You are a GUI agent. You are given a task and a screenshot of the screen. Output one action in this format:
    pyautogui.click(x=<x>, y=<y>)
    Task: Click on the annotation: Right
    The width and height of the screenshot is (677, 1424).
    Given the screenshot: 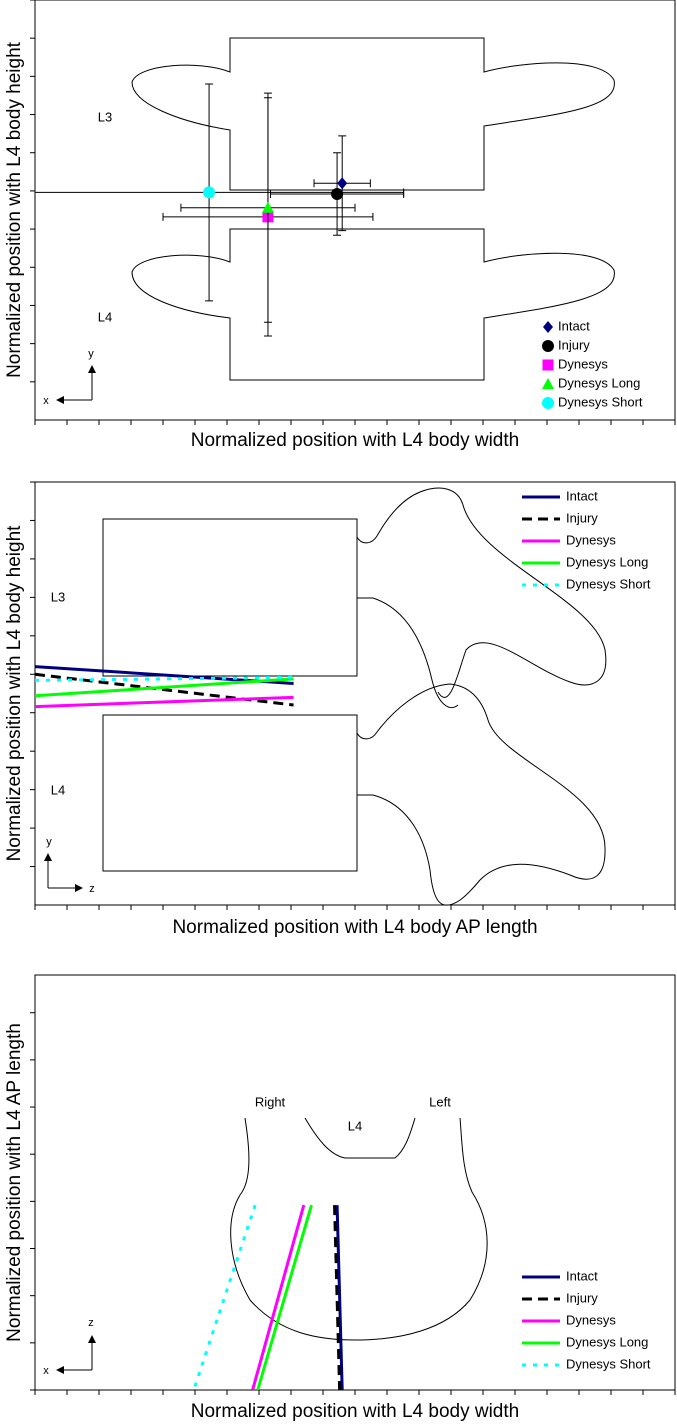 What is the action you would take?
    pyautogui.click(x=270, y=1101)
    